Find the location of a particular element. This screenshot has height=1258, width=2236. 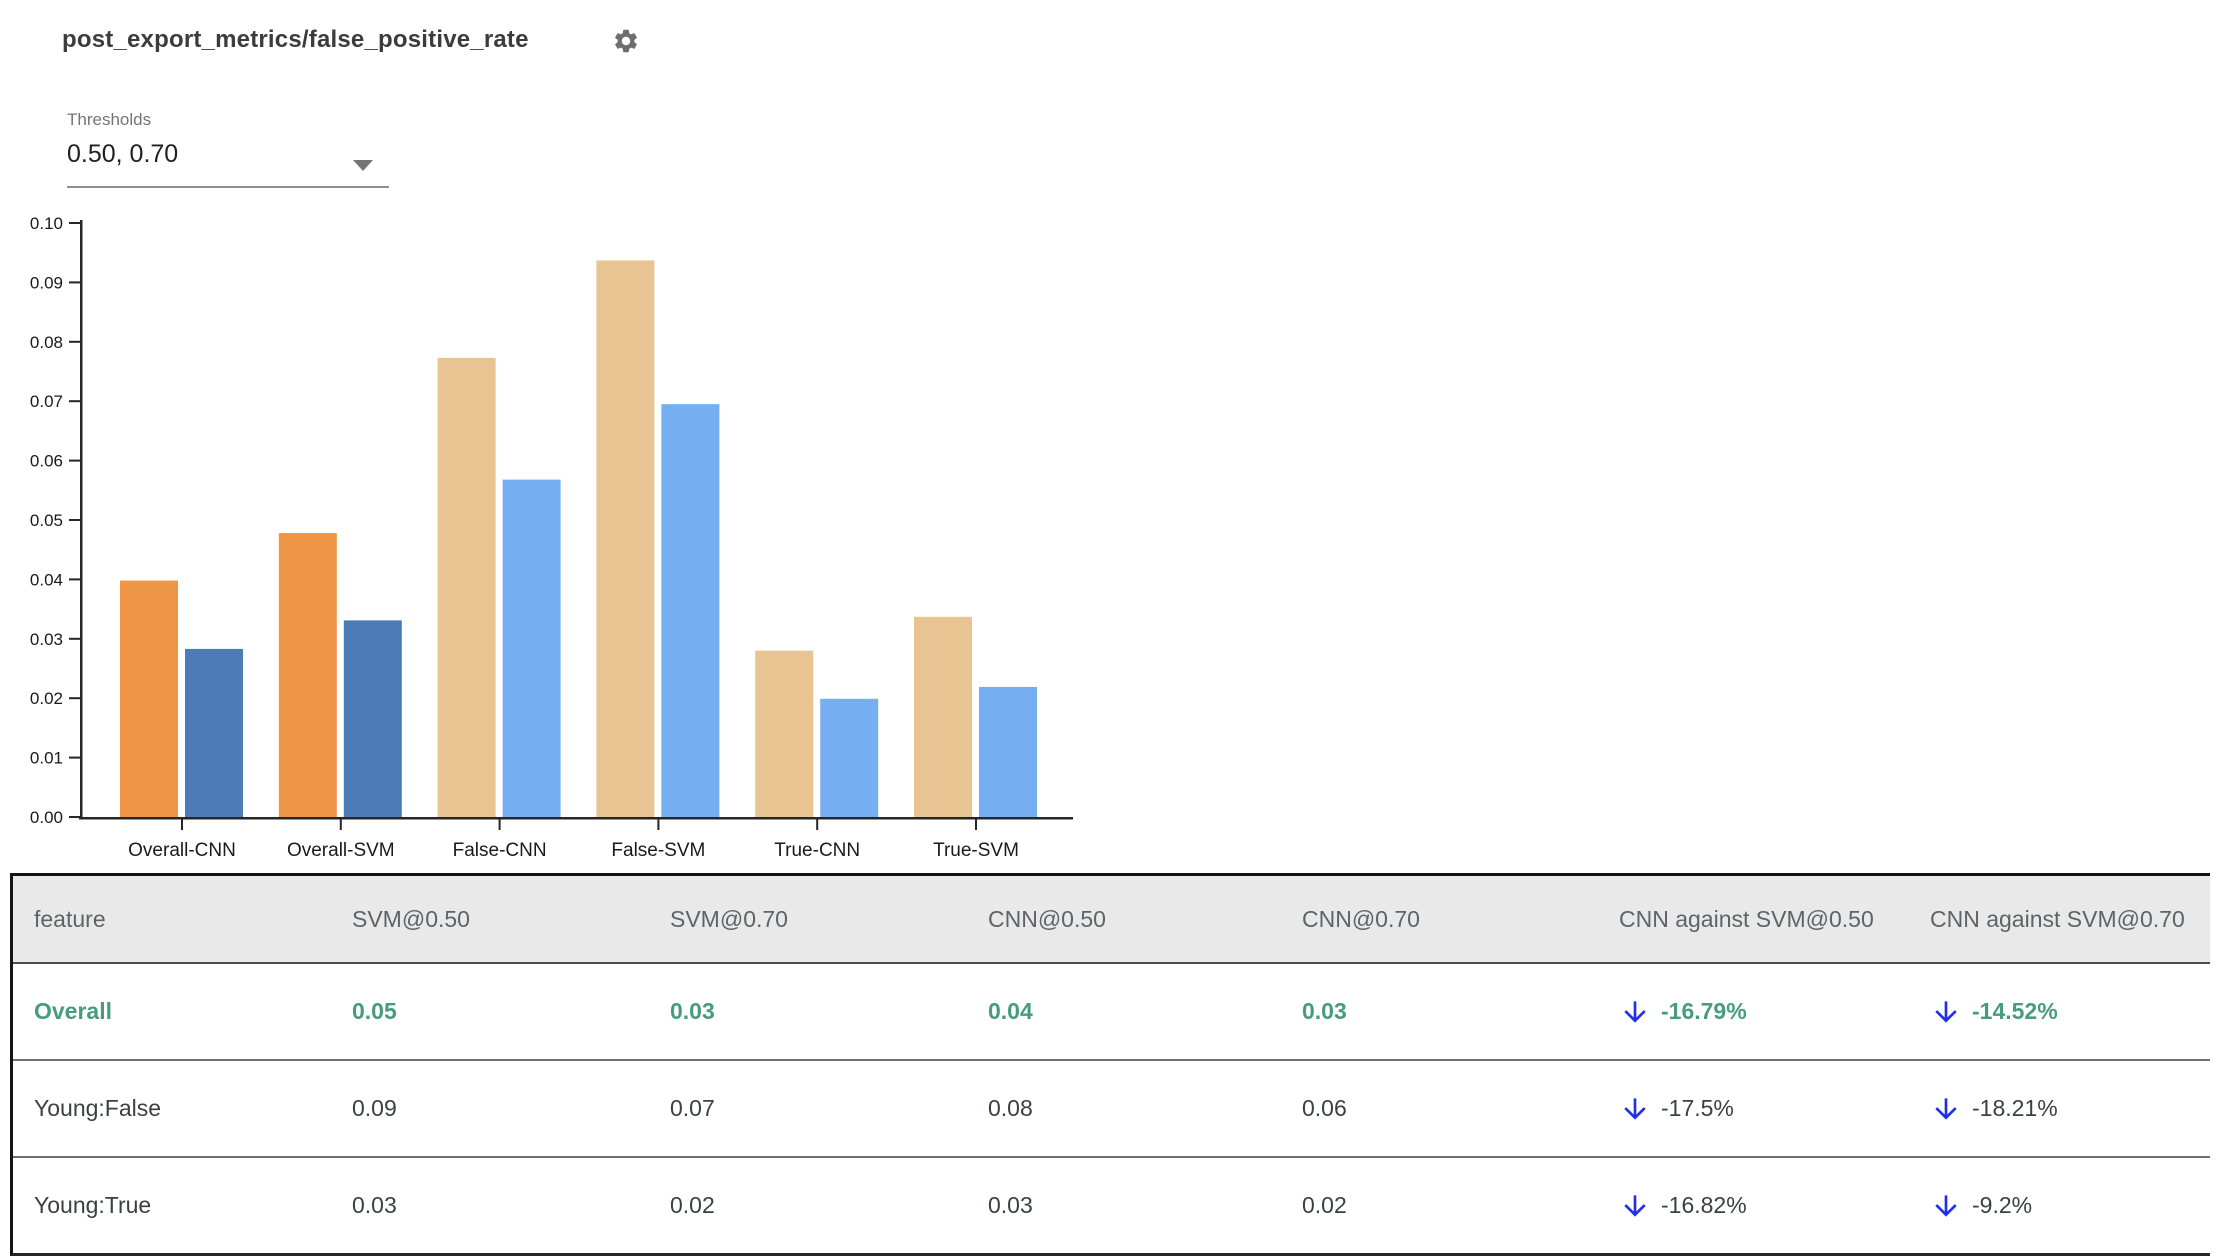

x-axis-category-label: Overall-CNN is located at coordinates (182, 850).